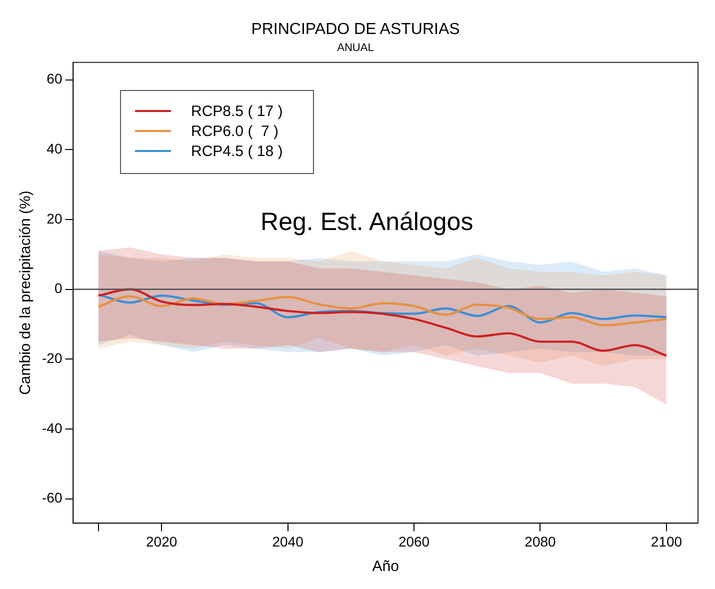 The width and height of the screenshot is (715, 589). I want to click on x-tick-label: 2060, so click(414, 541).